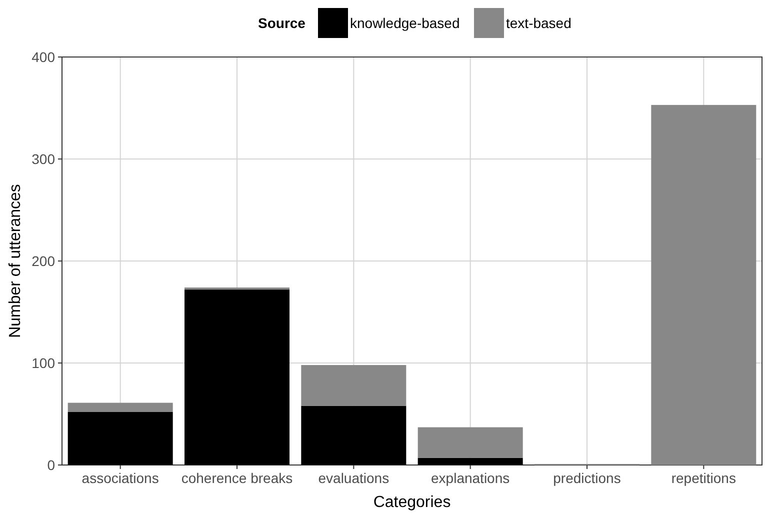 The height and width of the screenshot is (514, 778). I want to click on y-axis-title: Number of utterances, so click(15, 261).